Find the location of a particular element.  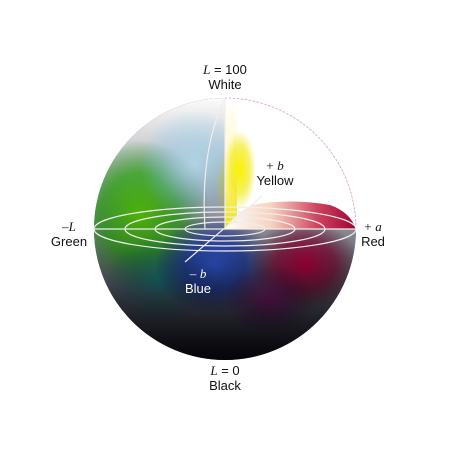

label-bottom: L = 0 Black is located at coordinates (225, 378).